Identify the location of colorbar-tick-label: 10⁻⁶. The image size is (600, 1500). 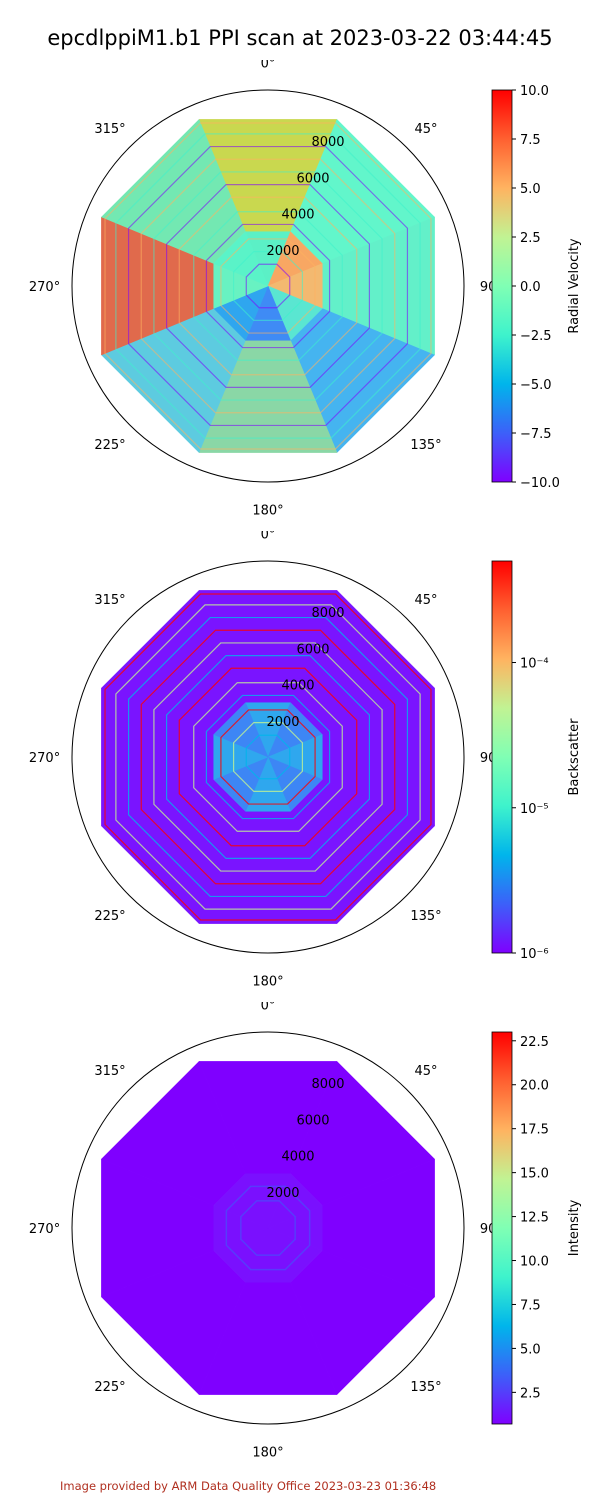
(534, 954).